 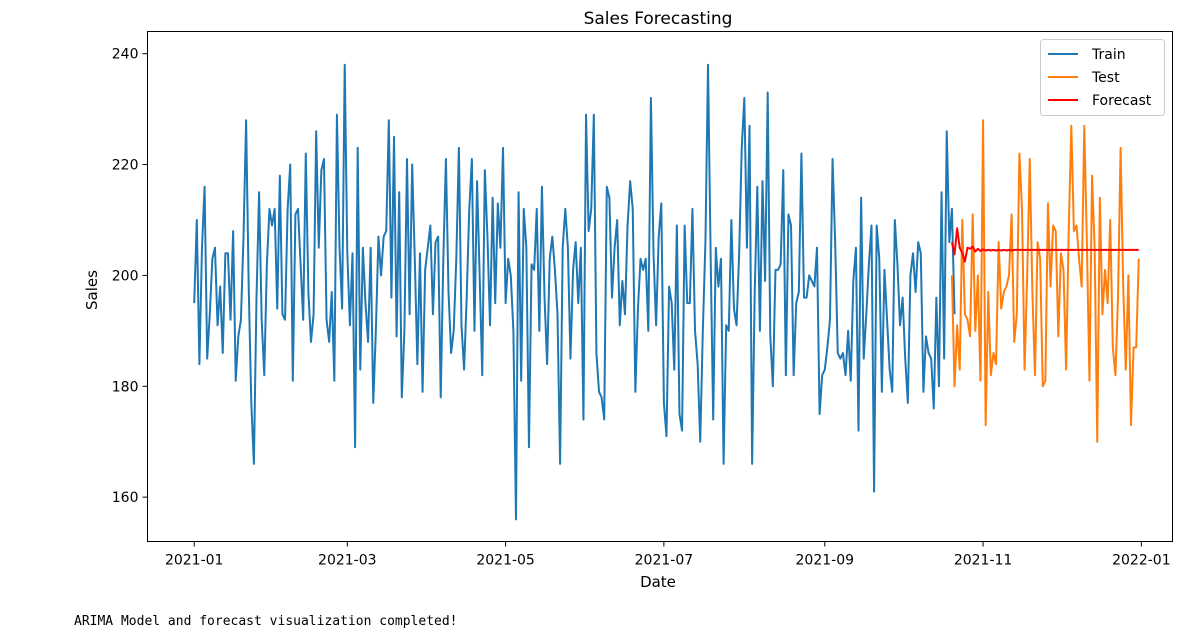 I want to click on y-tick-label: 240, so click(x=125, y=55).